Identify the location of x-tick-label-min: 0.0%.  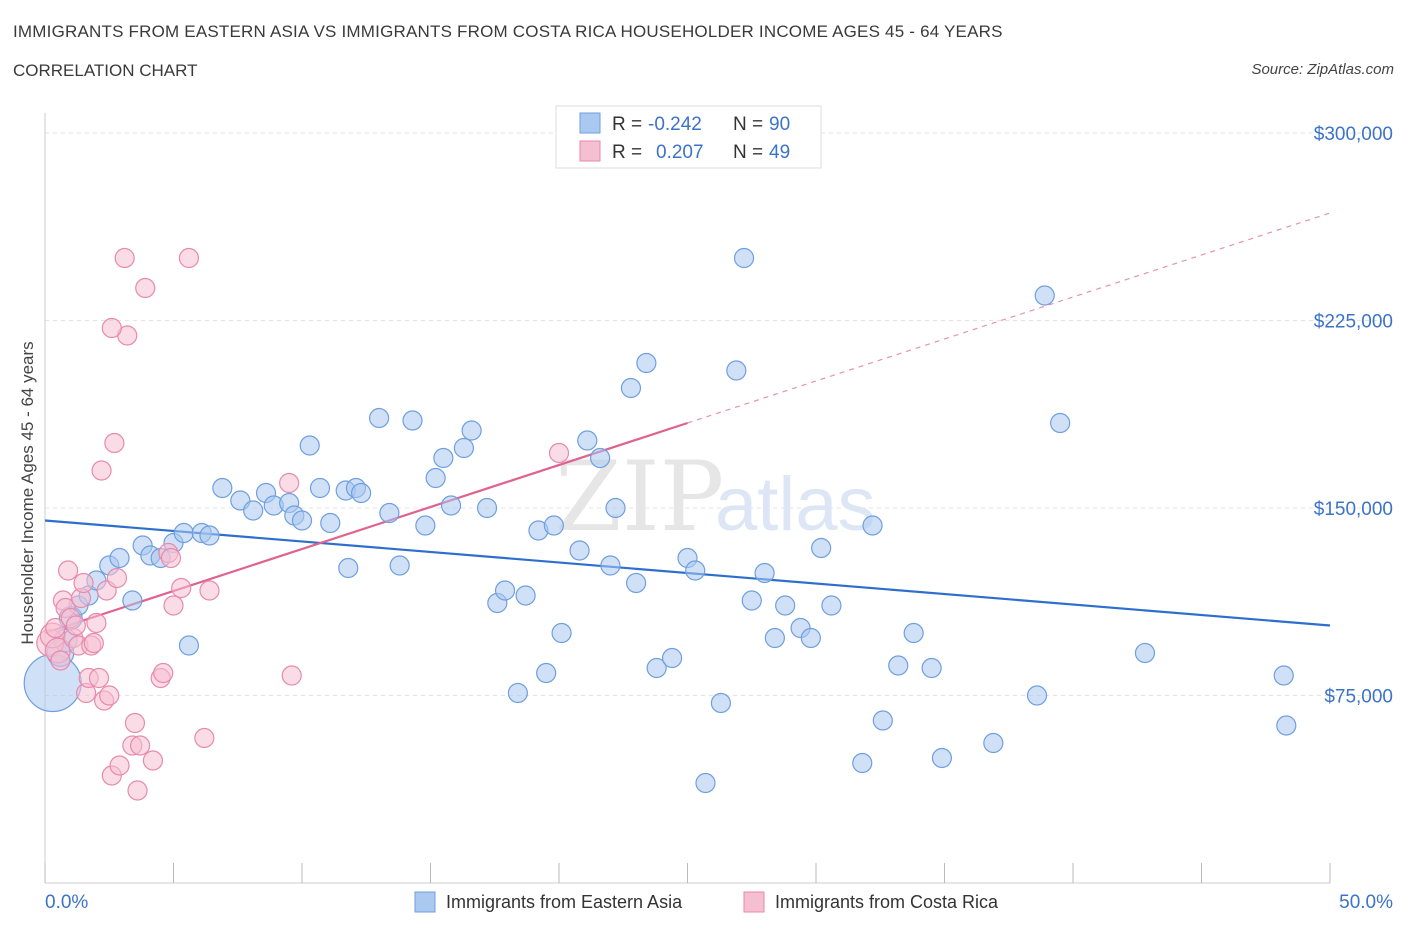
(66, 902).